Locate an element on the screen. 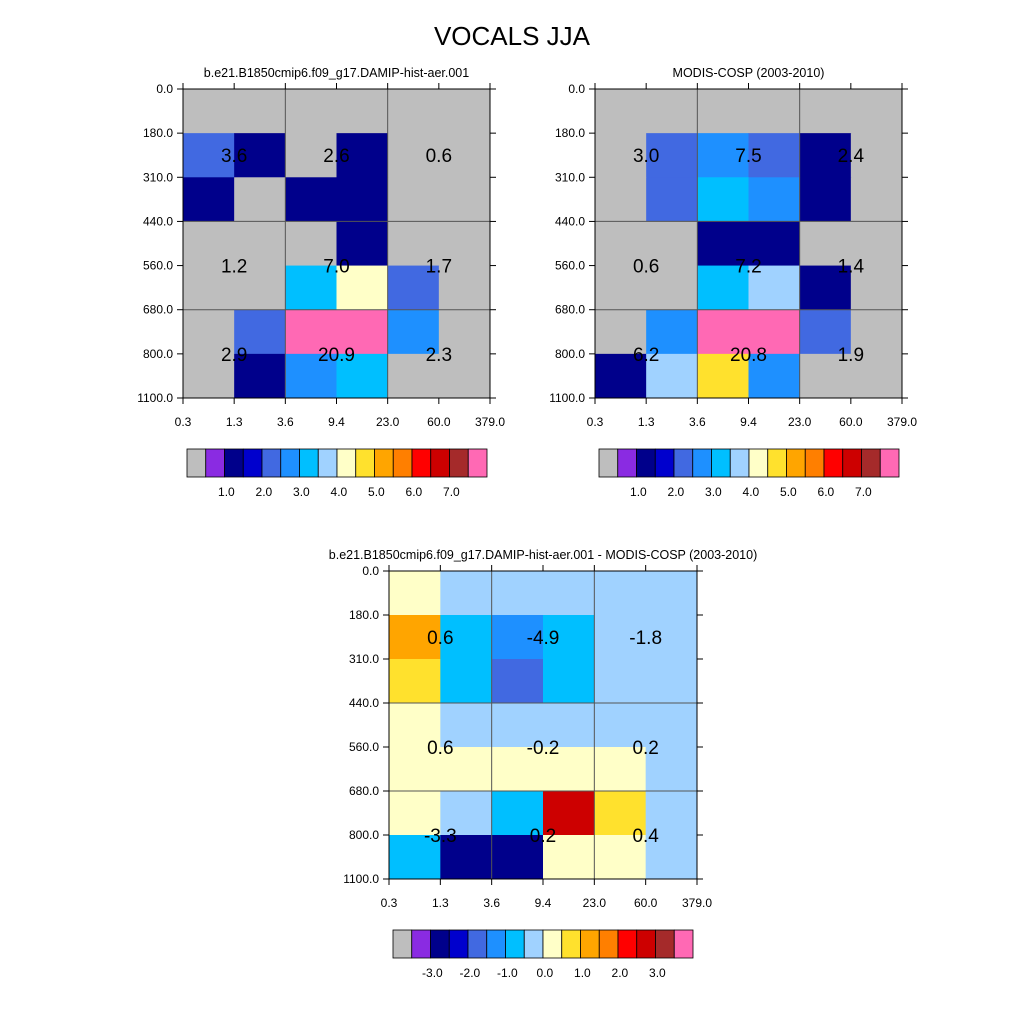 This screenshot has width=1024, height=1024. box-value-label: 7.2 is located at coordinates (748, 267).